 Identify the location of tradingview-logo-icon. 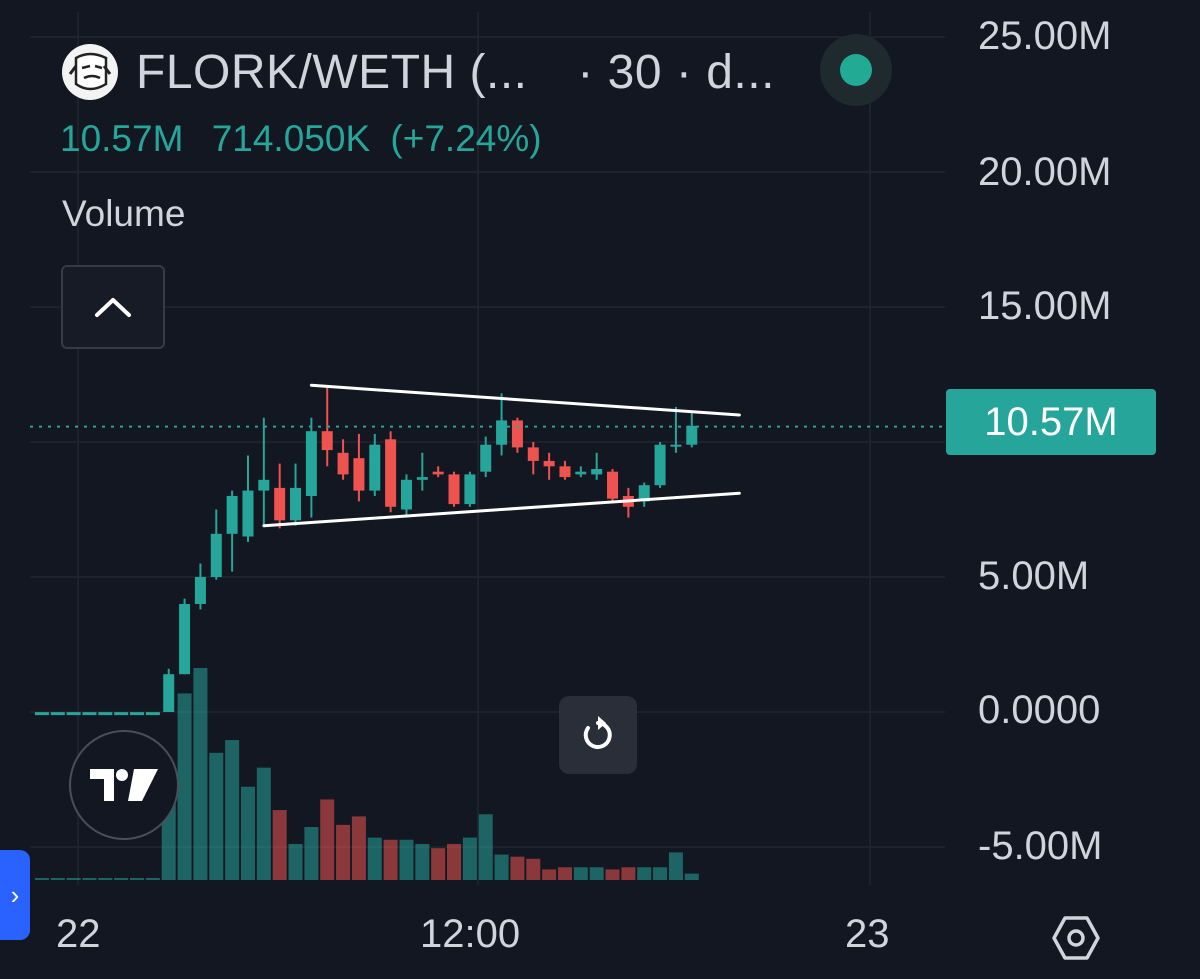
(124, 785).